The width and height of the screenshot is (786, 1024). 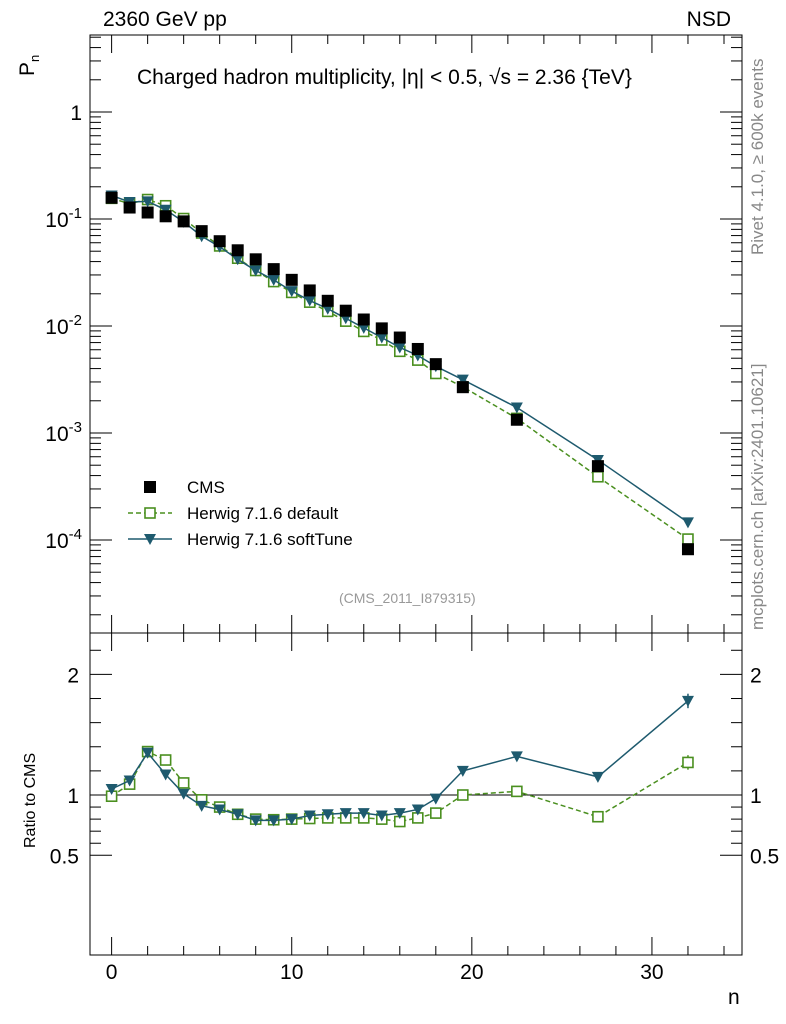 What do you see at coordinates (291, 972) in the screenshot?
I see `ratio-xtick-label: 10` at bounding box center [291, 972].